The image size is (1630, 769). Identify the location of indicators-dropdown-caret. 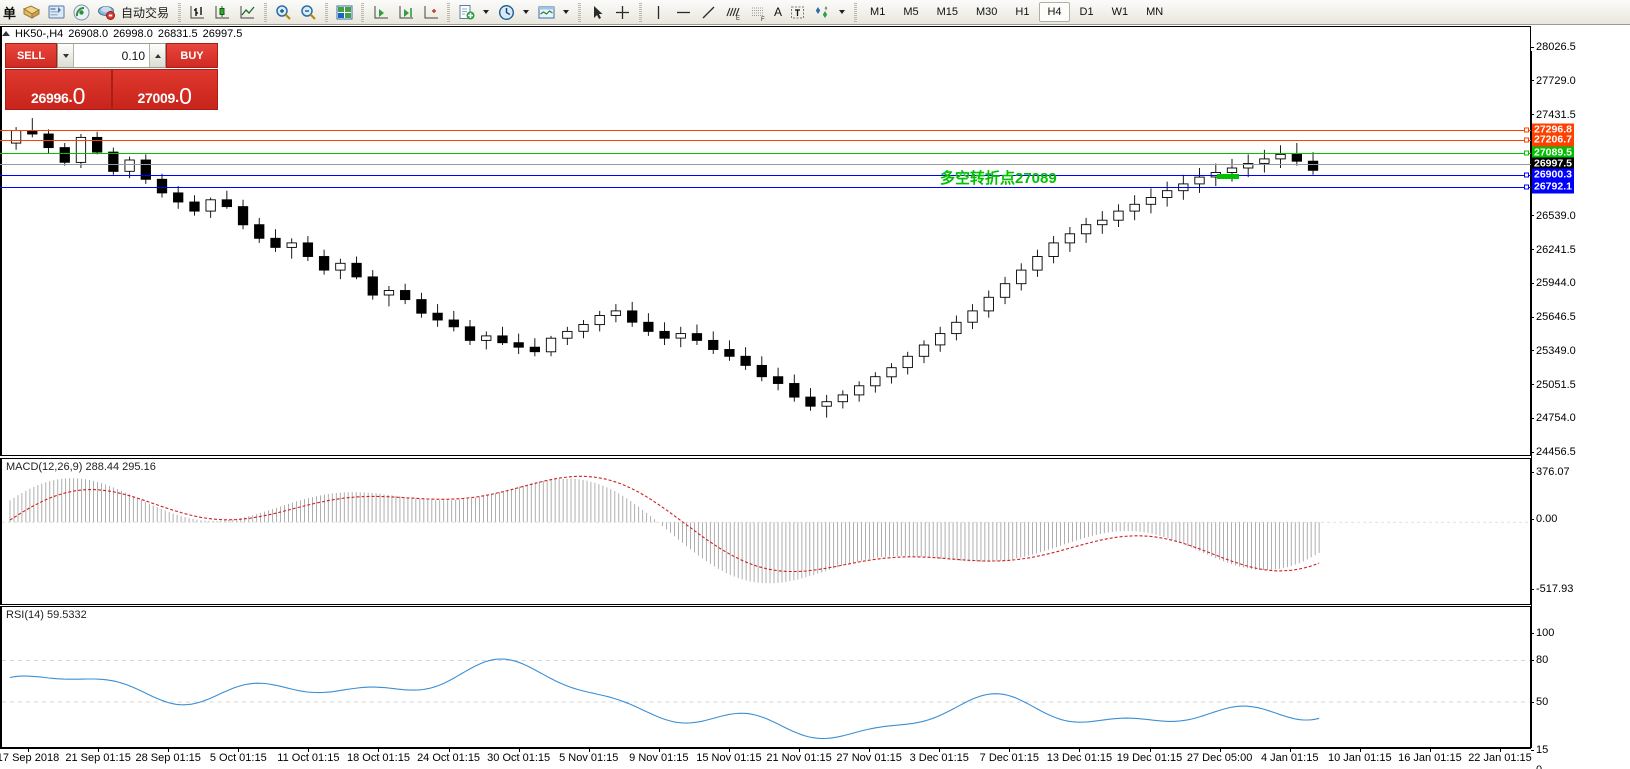
(486, 12).